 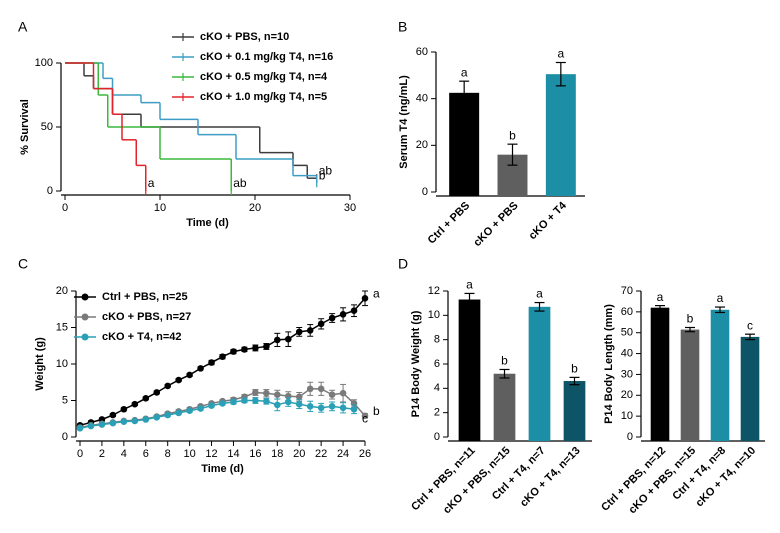 What do you see at coordinates (402, 27) in the screenshot?
I see `panel-letter: B` at bounding box center [402, 27].